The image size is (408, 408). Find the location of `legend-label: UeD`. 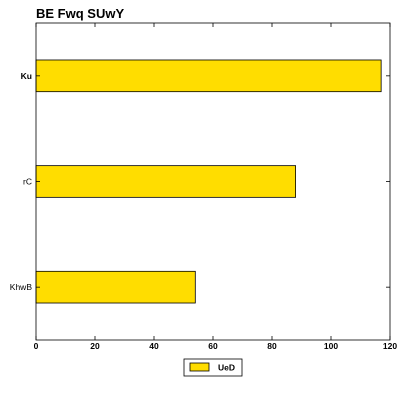

legend-label: UeD is located at coordinates (226, 368).